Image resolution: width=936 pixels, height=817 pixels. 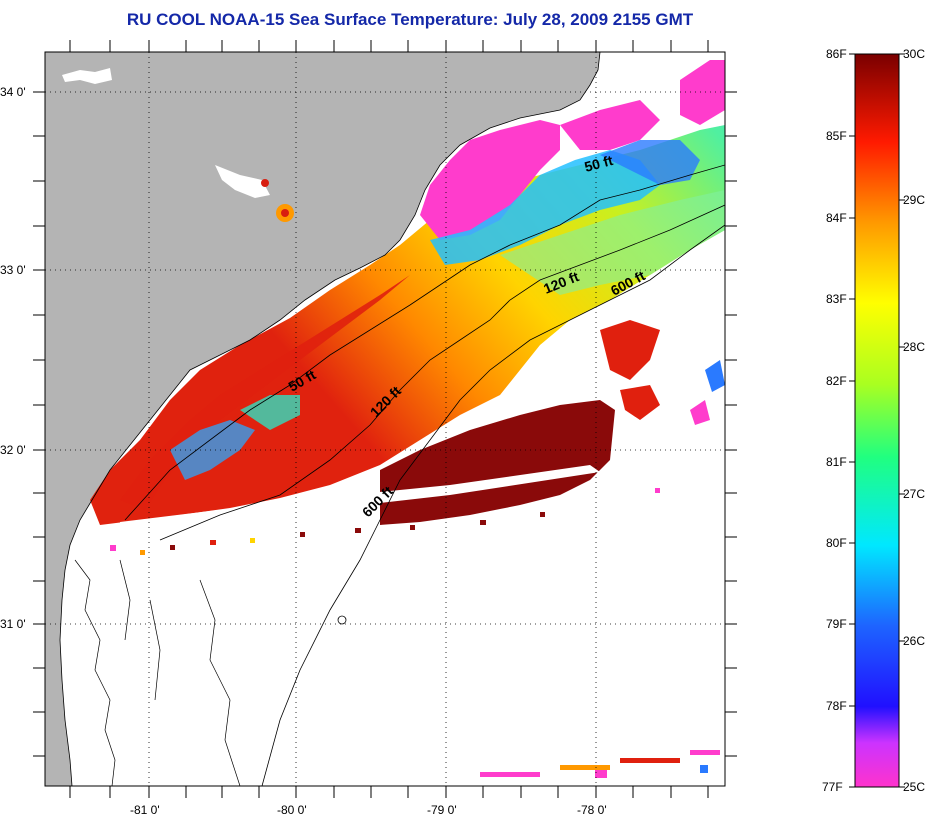 What do you see at coordinates (442, 810) in the screenshot?
I see `lon-label-79: -79 0'` at bounding box center [442, 810].